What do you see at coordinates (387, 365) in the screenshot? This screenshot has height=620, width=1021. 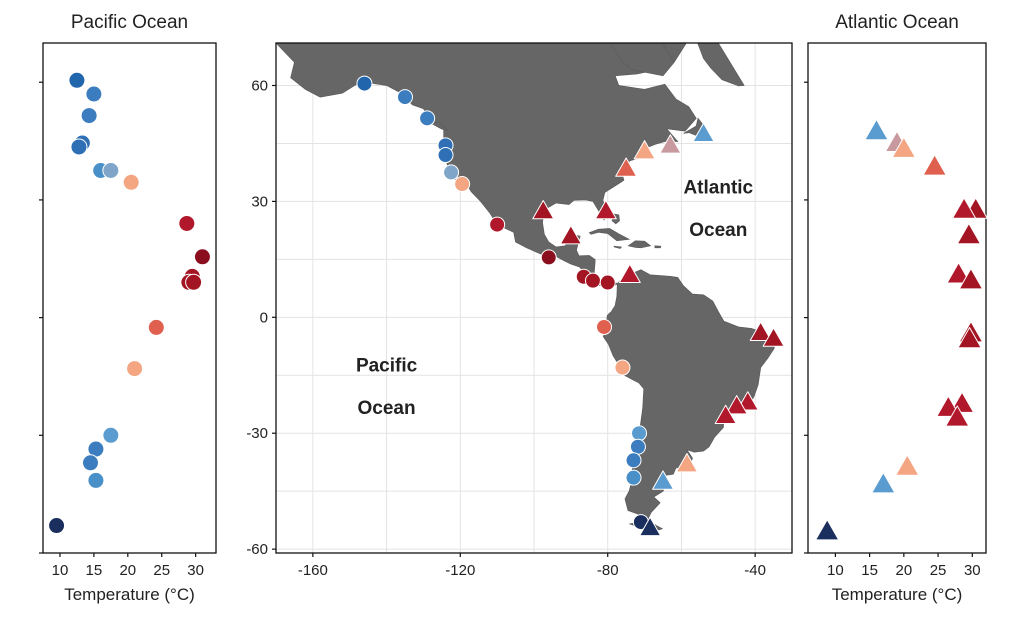 I see `map-annotation: Pacific` at bounding box center [387, 365].